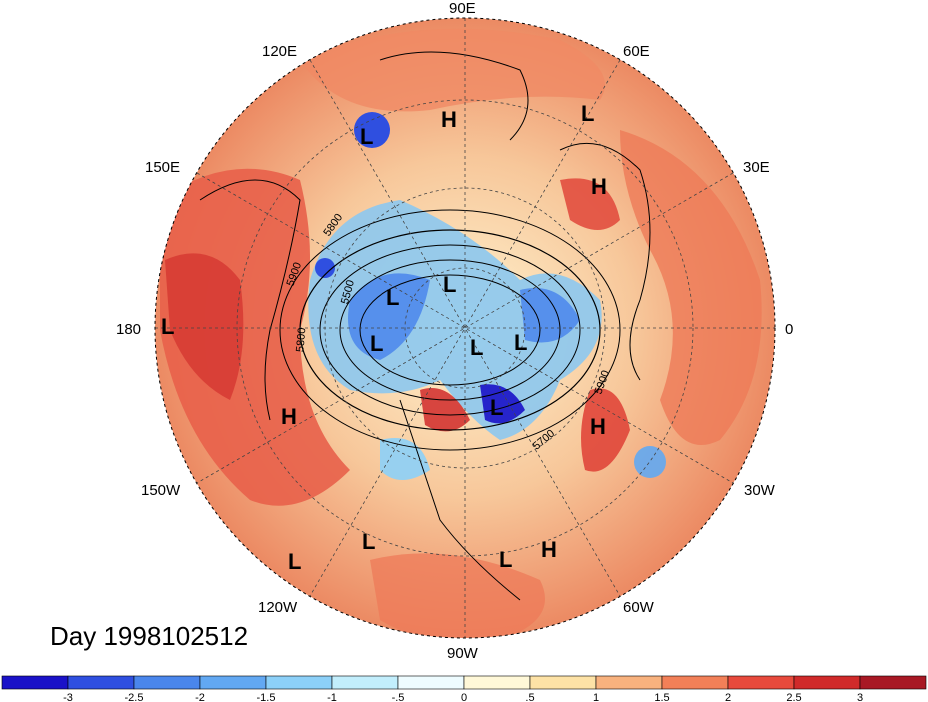  I want to click on colorbar-tick-label: .5, so click(529, 697).